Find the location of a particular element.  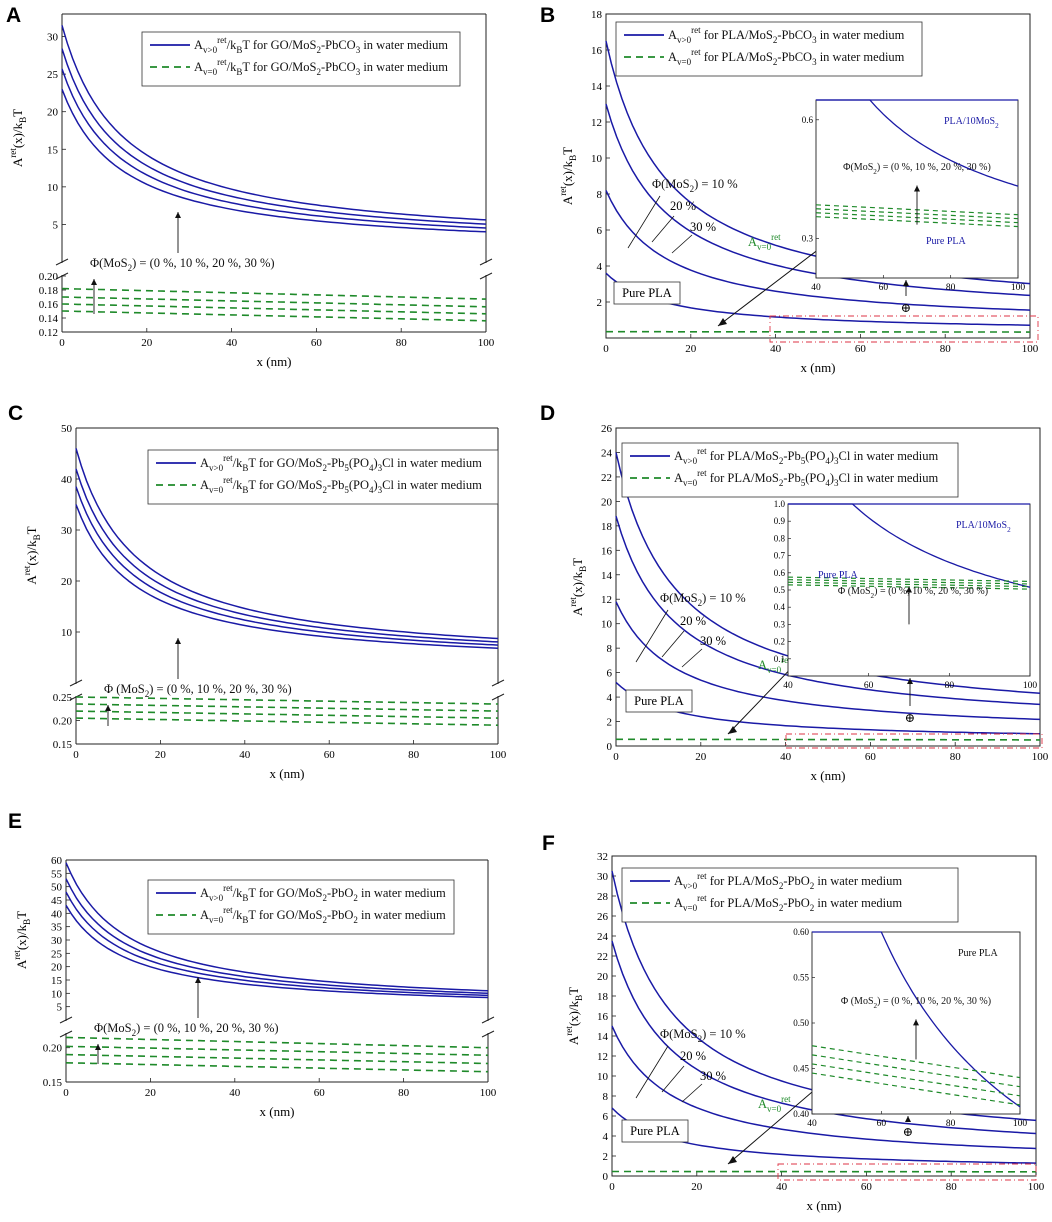

inset-y-tick-label: 0.6 is located at coordinates (808, 120).